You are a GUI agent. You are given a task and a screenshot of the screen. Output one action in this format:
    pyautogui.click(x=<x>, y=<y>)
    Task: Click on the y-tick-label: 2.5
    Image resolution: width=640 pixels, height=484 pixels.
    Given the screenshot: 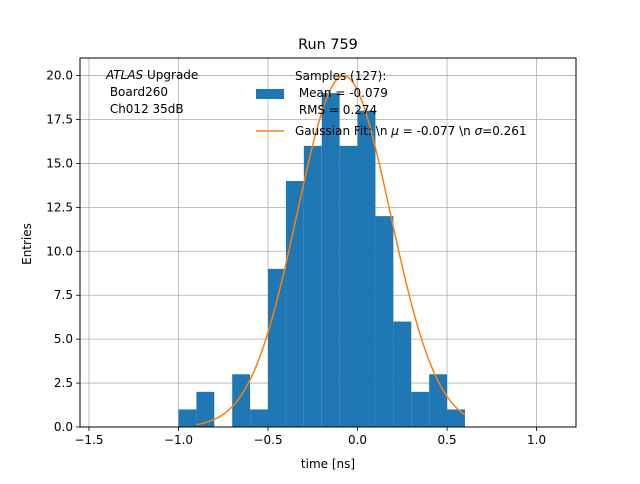 What is the action you would take?
    pyautogui.click(x=63, y=383)
    